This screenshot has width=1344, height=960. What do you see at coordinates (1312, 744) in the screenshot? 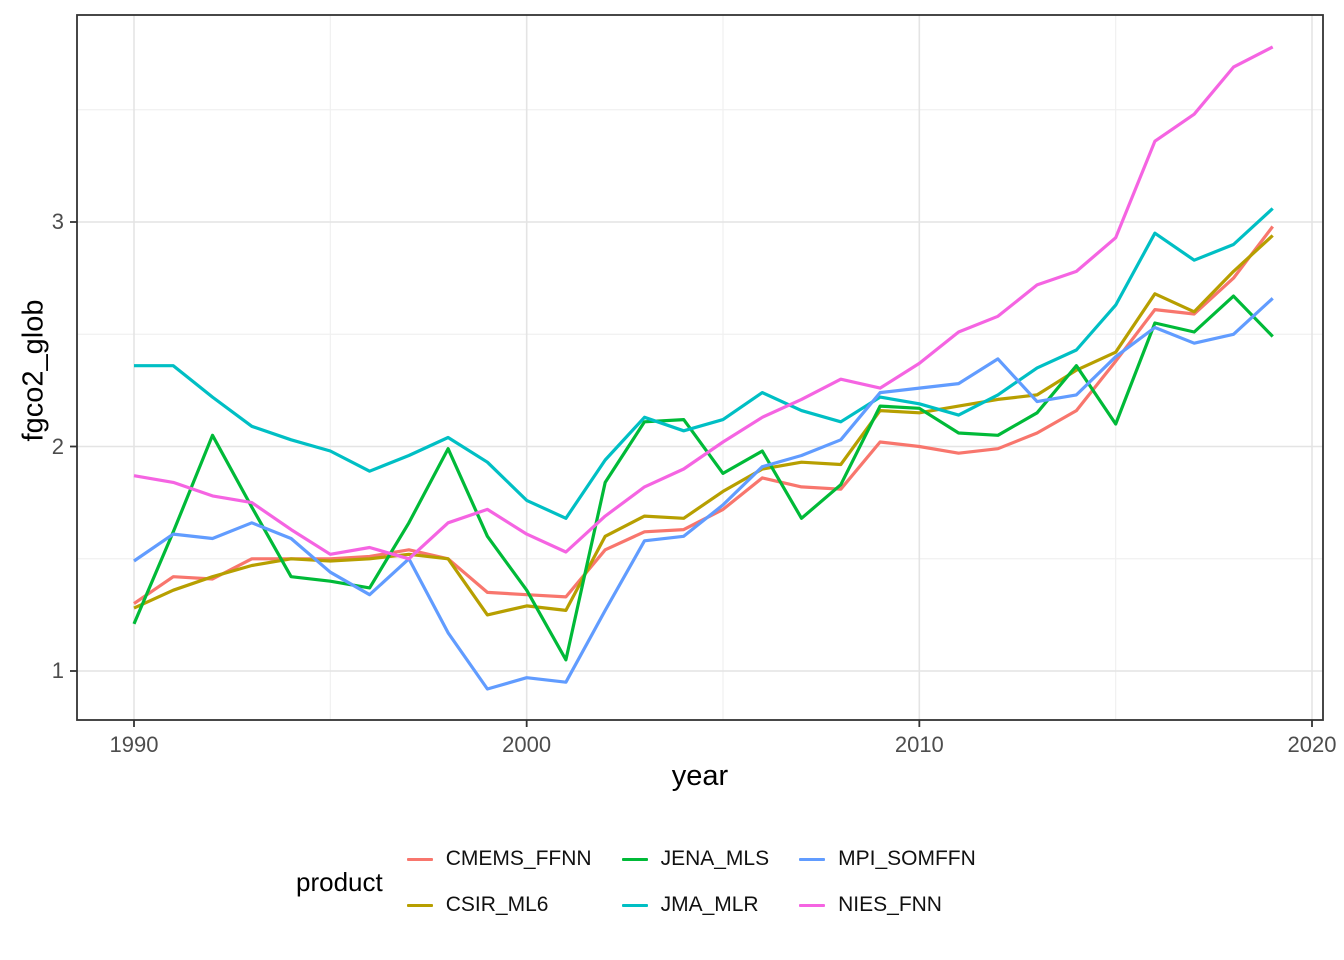
I see `x-tick-label: 2020` at bounding box center [1312, 744].